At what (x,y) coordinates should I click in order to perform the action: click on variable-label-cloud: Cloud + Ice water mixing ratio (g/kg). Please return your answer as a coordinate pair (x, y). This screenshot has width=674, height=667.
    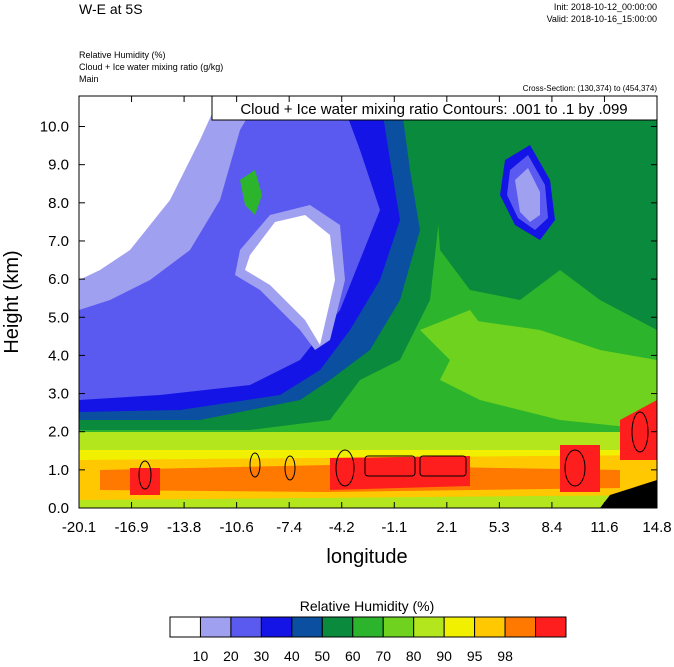
    Looking at the image, I should click on (151, 67).